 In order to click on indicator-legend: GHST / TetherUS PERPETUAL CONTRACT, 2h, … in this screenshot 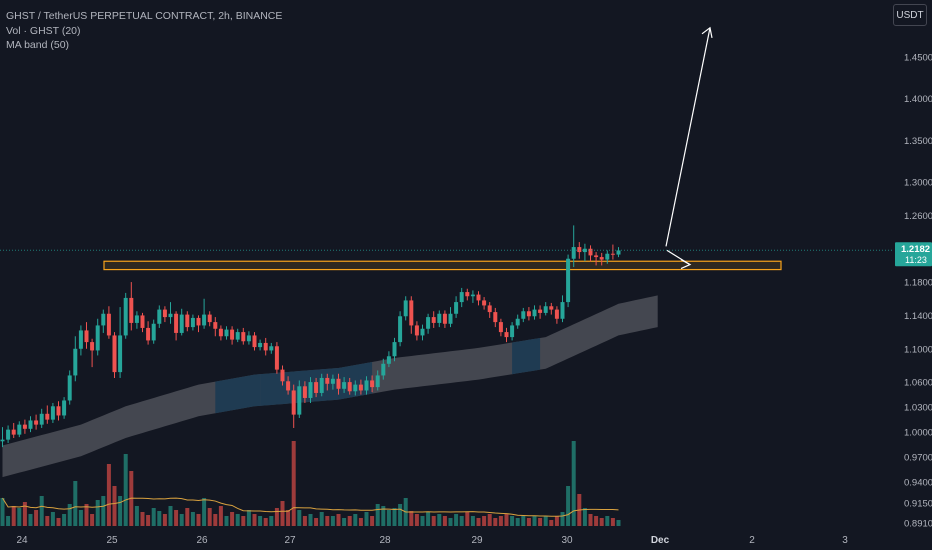, I will do `click(144, 31)`.